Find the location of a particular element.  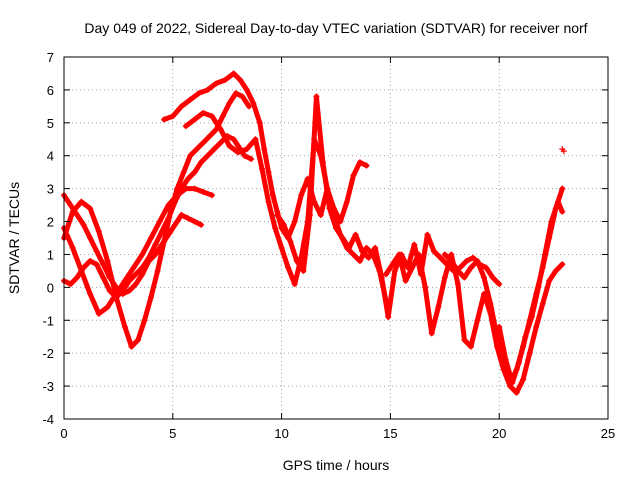

y-tick-label: 2 is located at coordinates (50, 222).